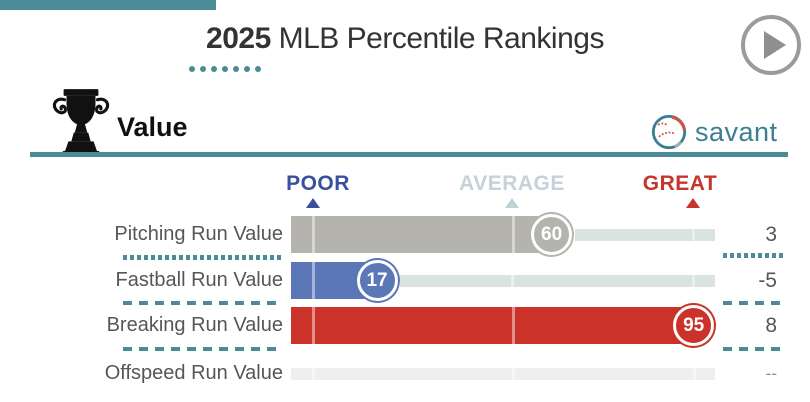 This screenshot has height=402, width=810. I want to click on savant-logo: savant, so click(714, 132).